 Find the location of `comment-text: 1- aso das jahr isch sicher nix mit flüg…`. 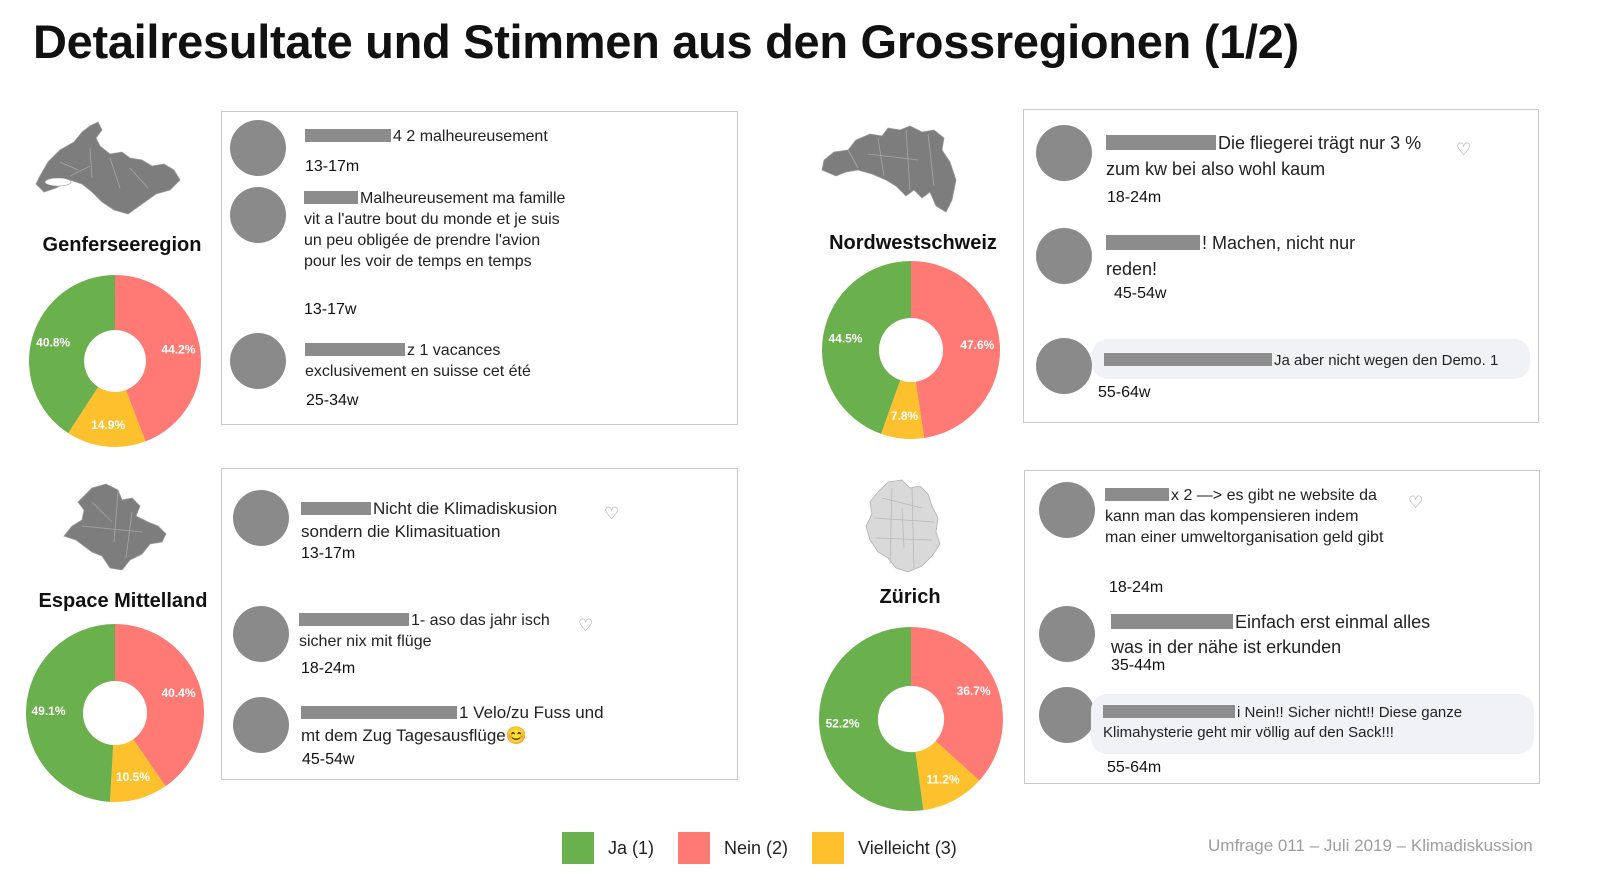

comment-text: 1- aso das jahr isch sicher nix mit flüg… is located at coordinates (424, 631).